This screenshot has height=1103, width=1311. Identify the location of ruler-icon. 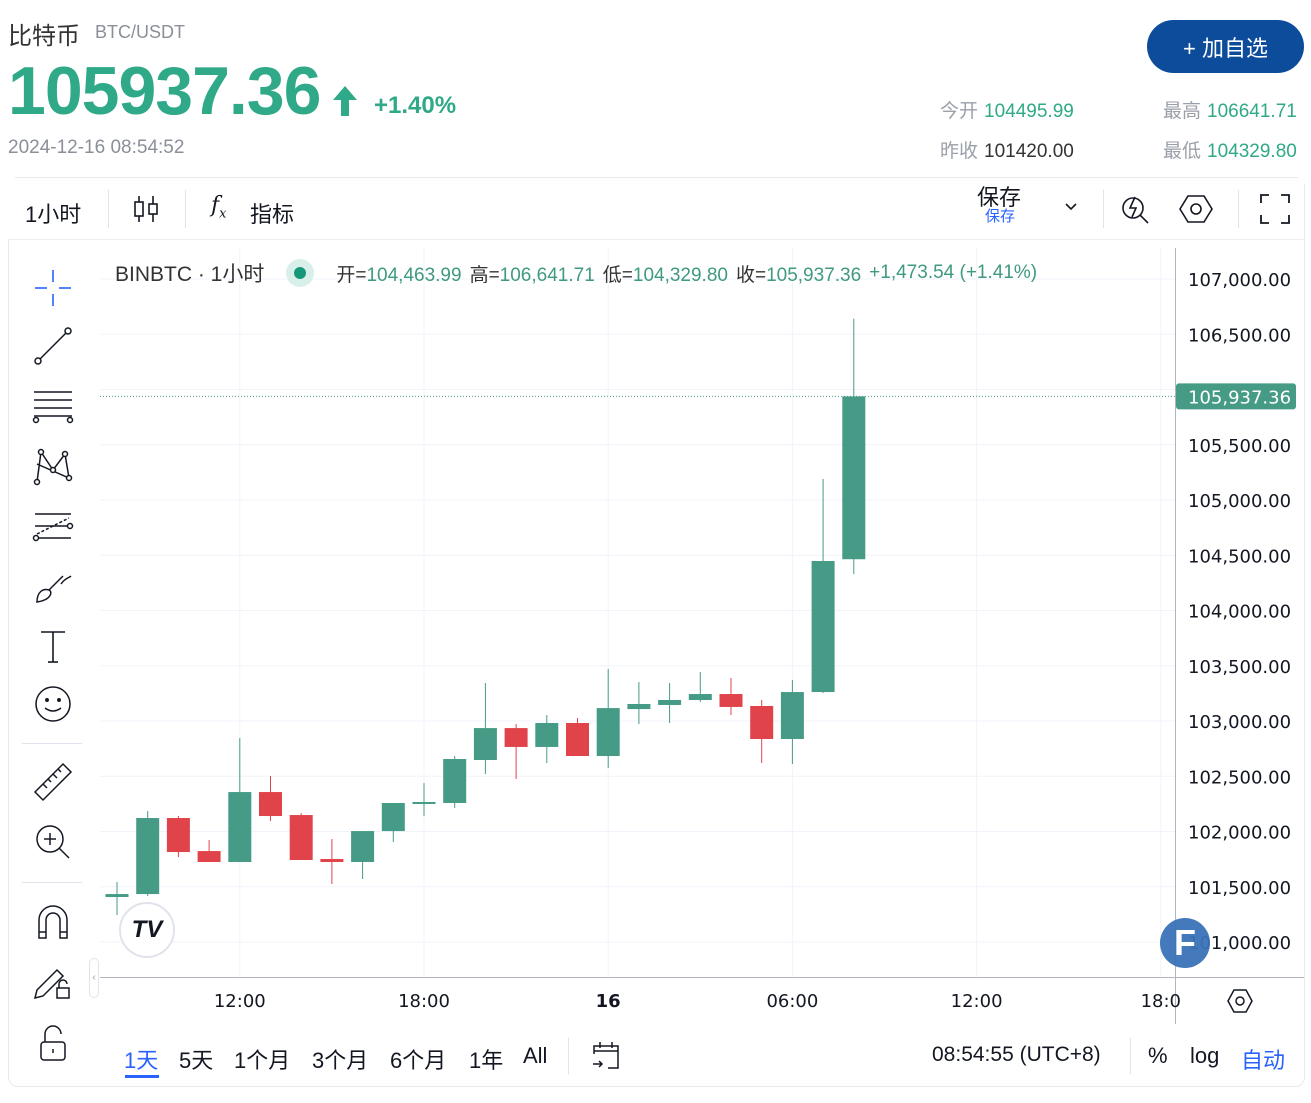
(53, 782).